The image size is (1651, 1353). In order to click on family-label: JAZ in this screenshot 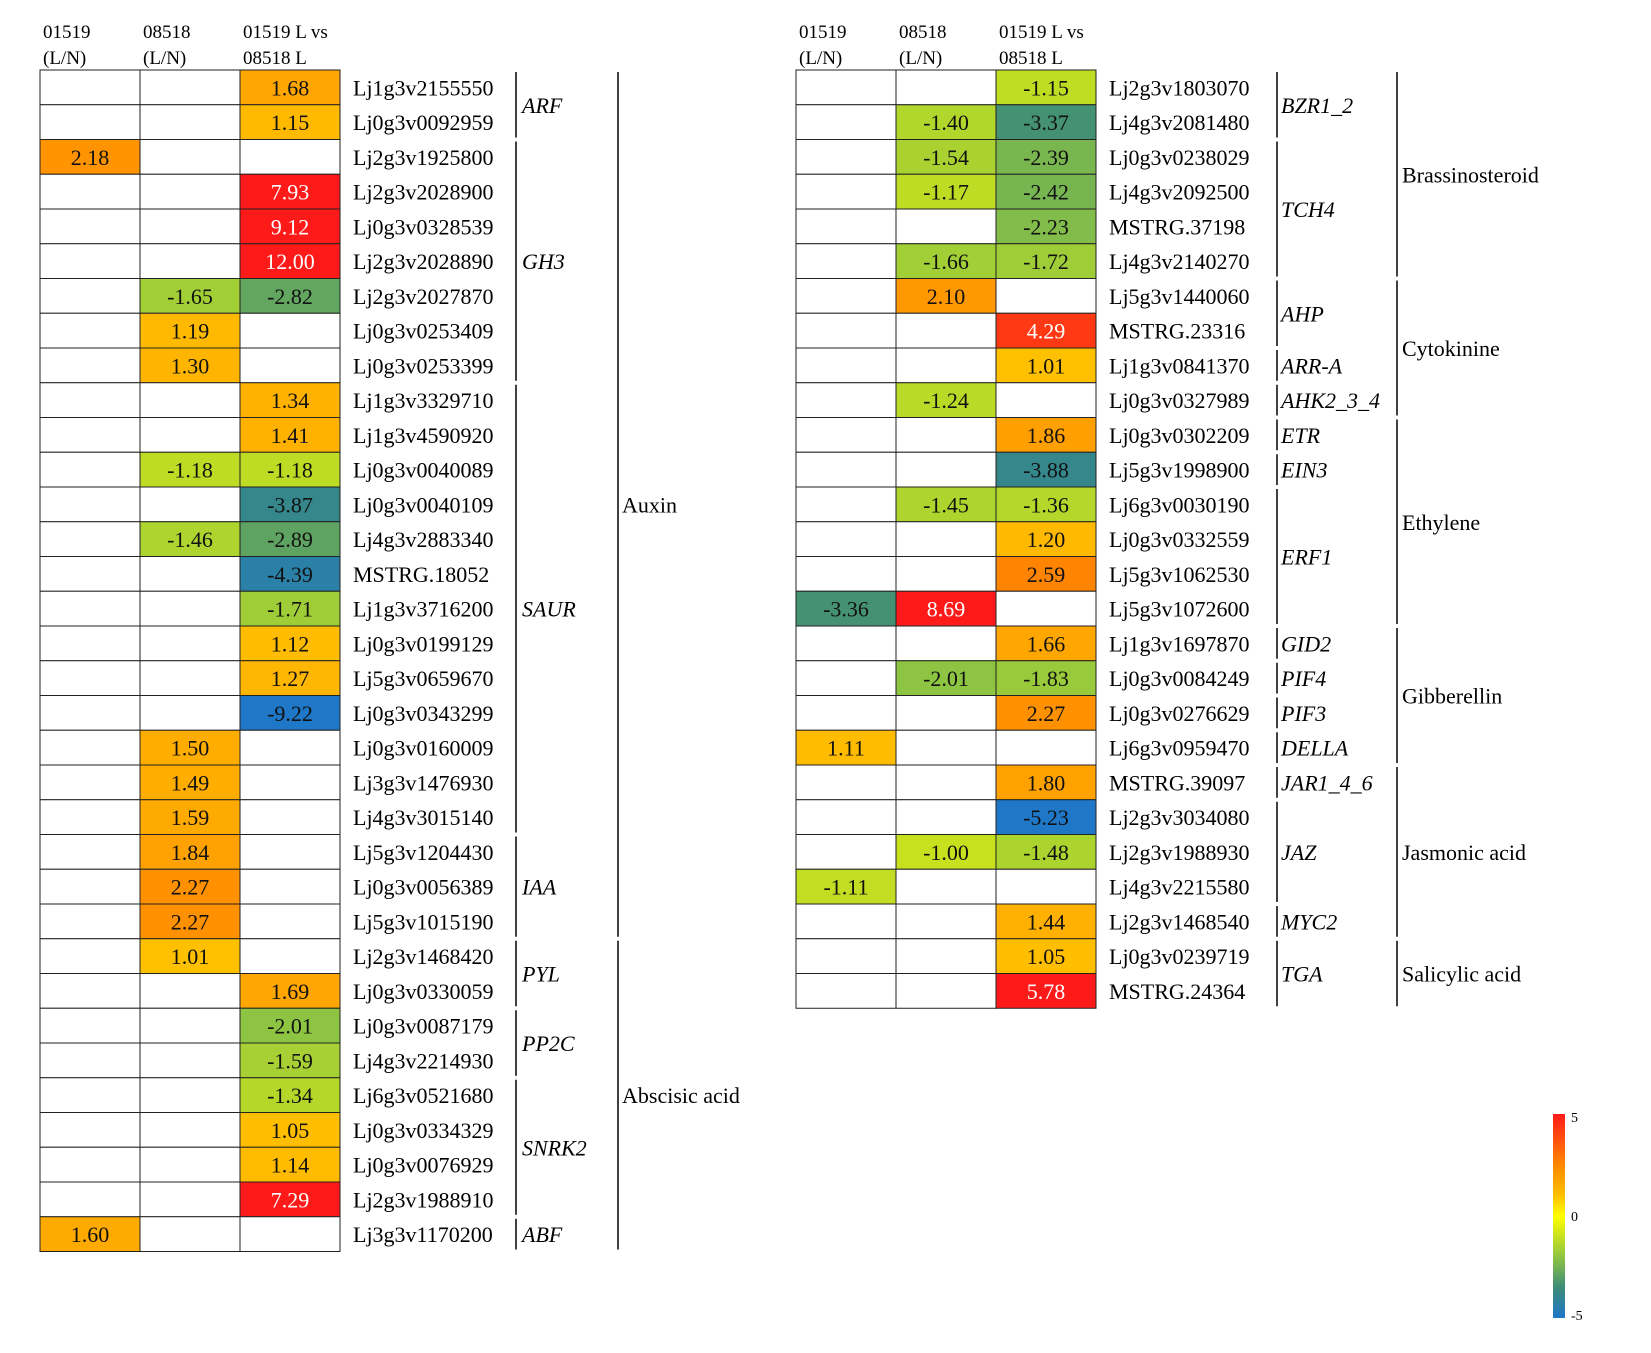, I will do `click(1299, 852)`.